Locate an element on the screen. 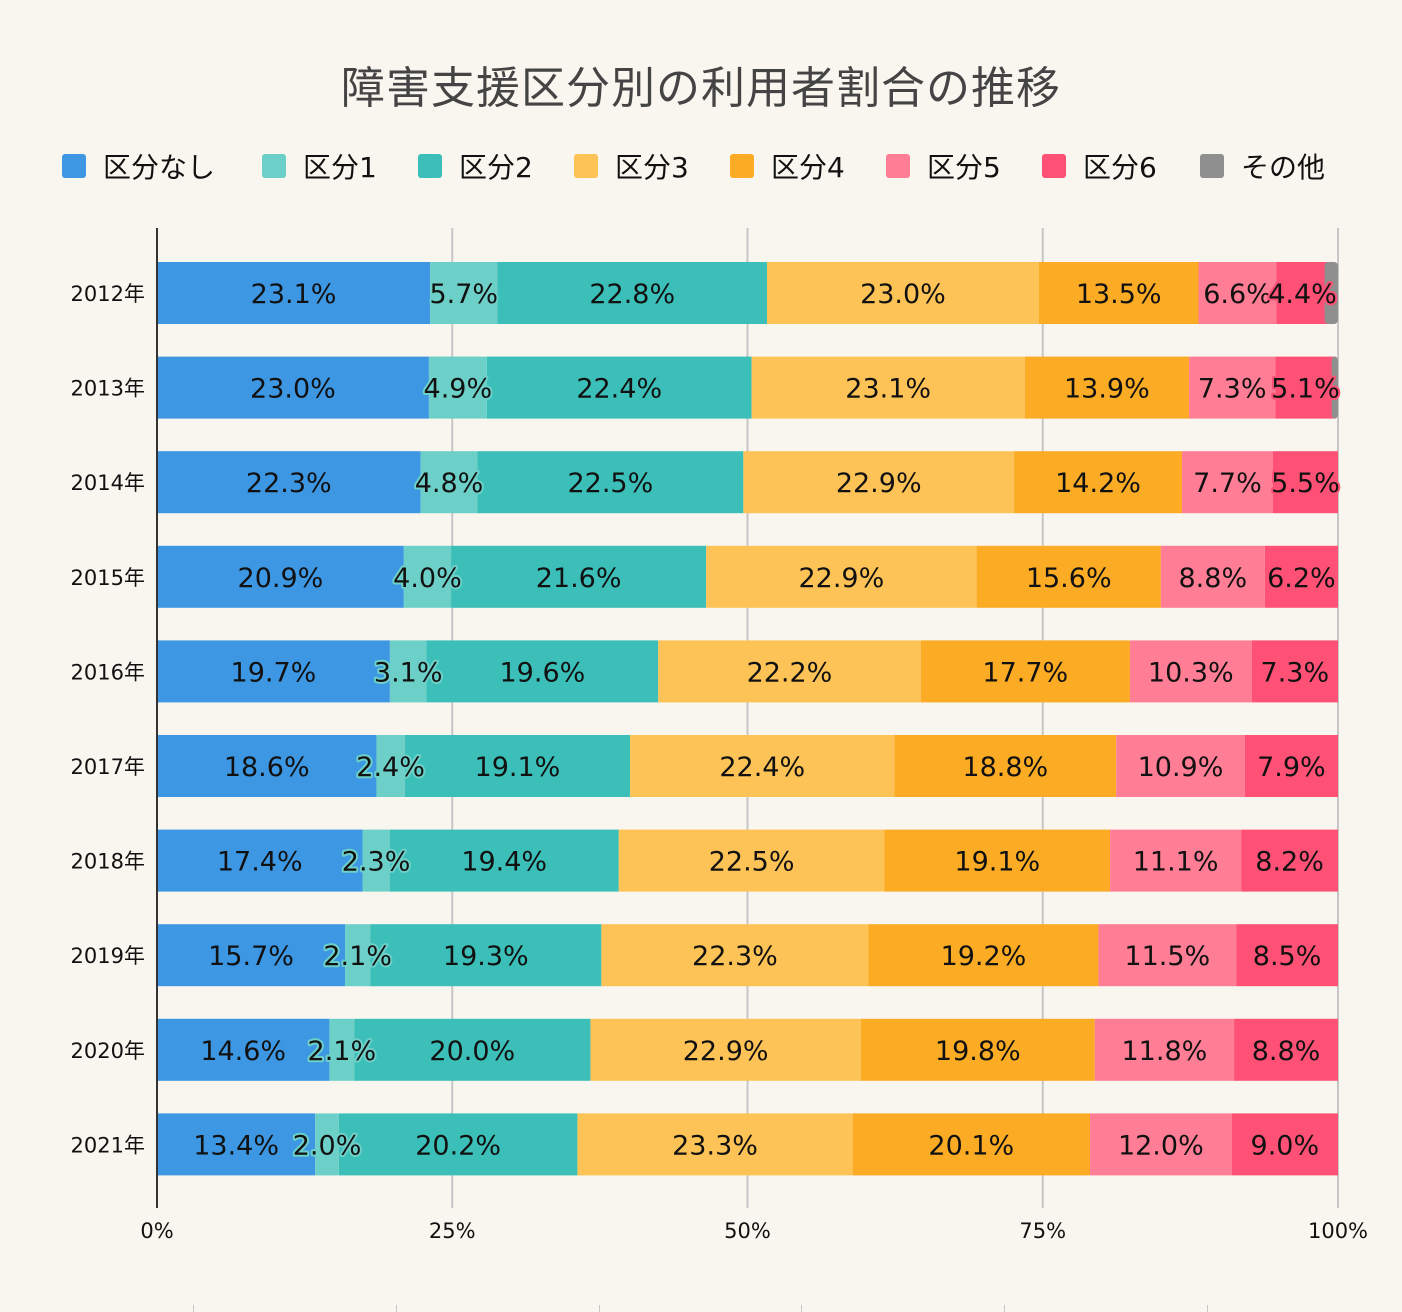 This screenshot has width=1402, height=1312. y-tick-label: 2013年 is located at coordinates (108, 389).